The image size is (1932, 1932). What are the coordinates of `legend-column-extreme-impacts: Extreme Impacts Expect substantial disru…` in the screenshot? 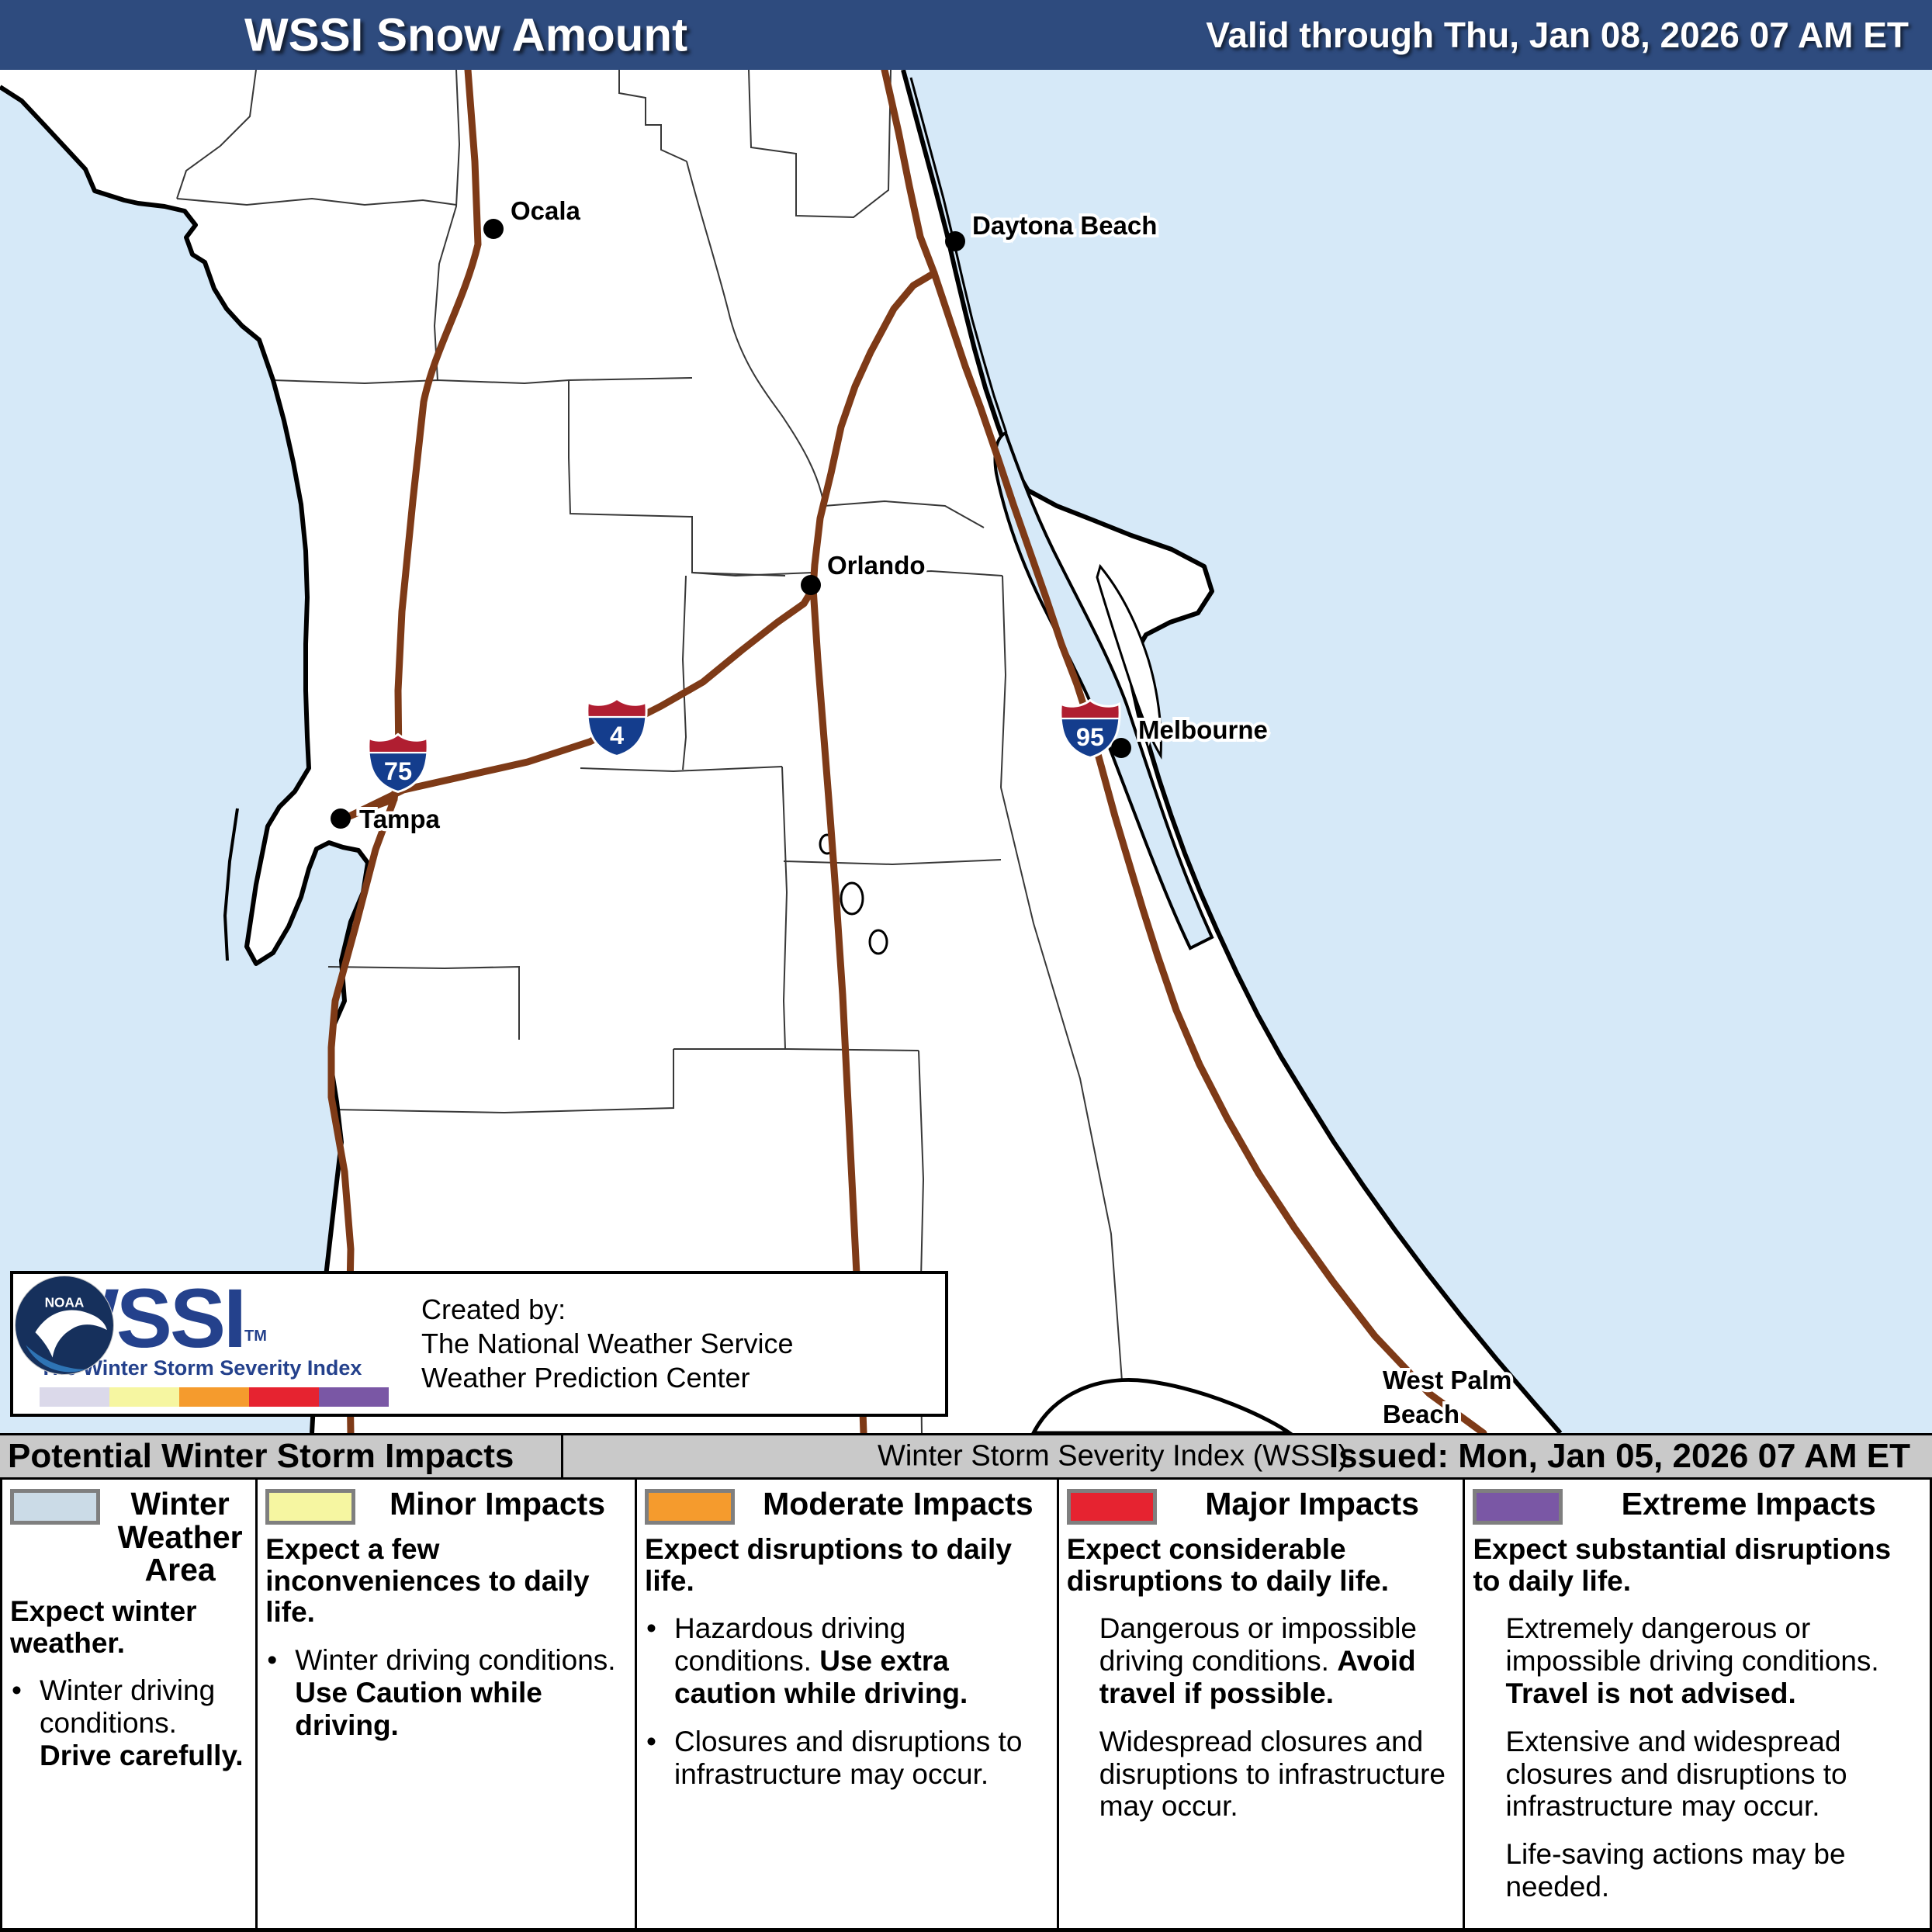 It's located at (1697, 1704).